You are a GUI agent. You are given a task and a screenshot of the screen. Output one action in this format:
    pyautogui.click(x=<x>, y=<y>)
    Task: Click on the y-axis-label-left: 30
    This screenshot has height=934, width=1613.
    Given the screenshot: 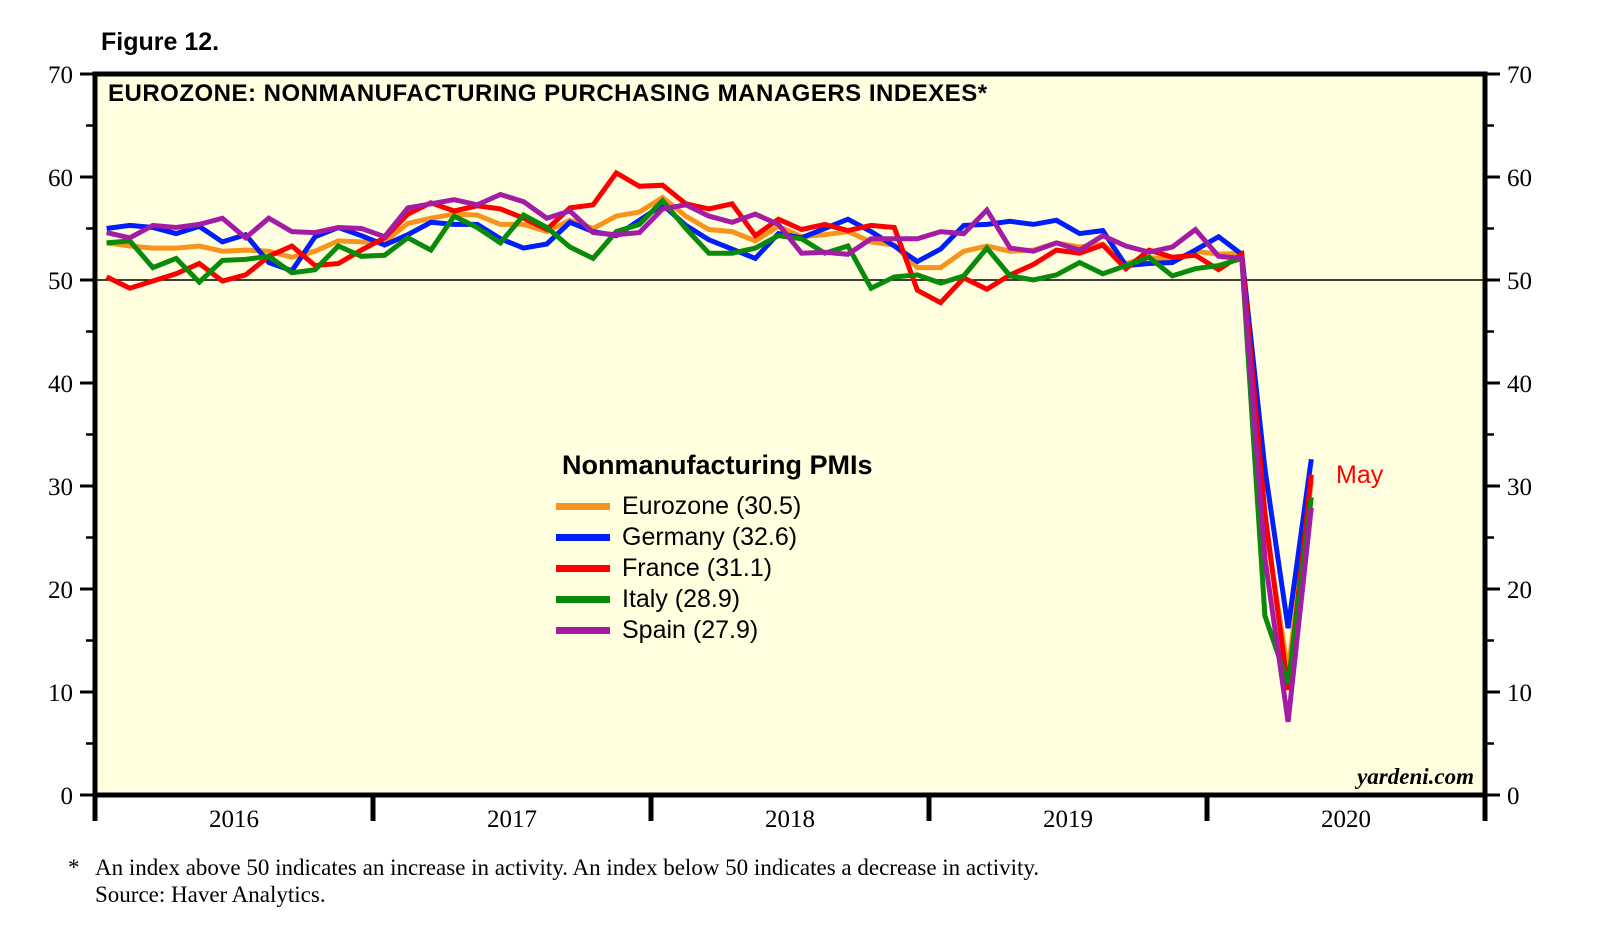 What is the action you would take?
    pyautogui.click(x=60, y=487)
    